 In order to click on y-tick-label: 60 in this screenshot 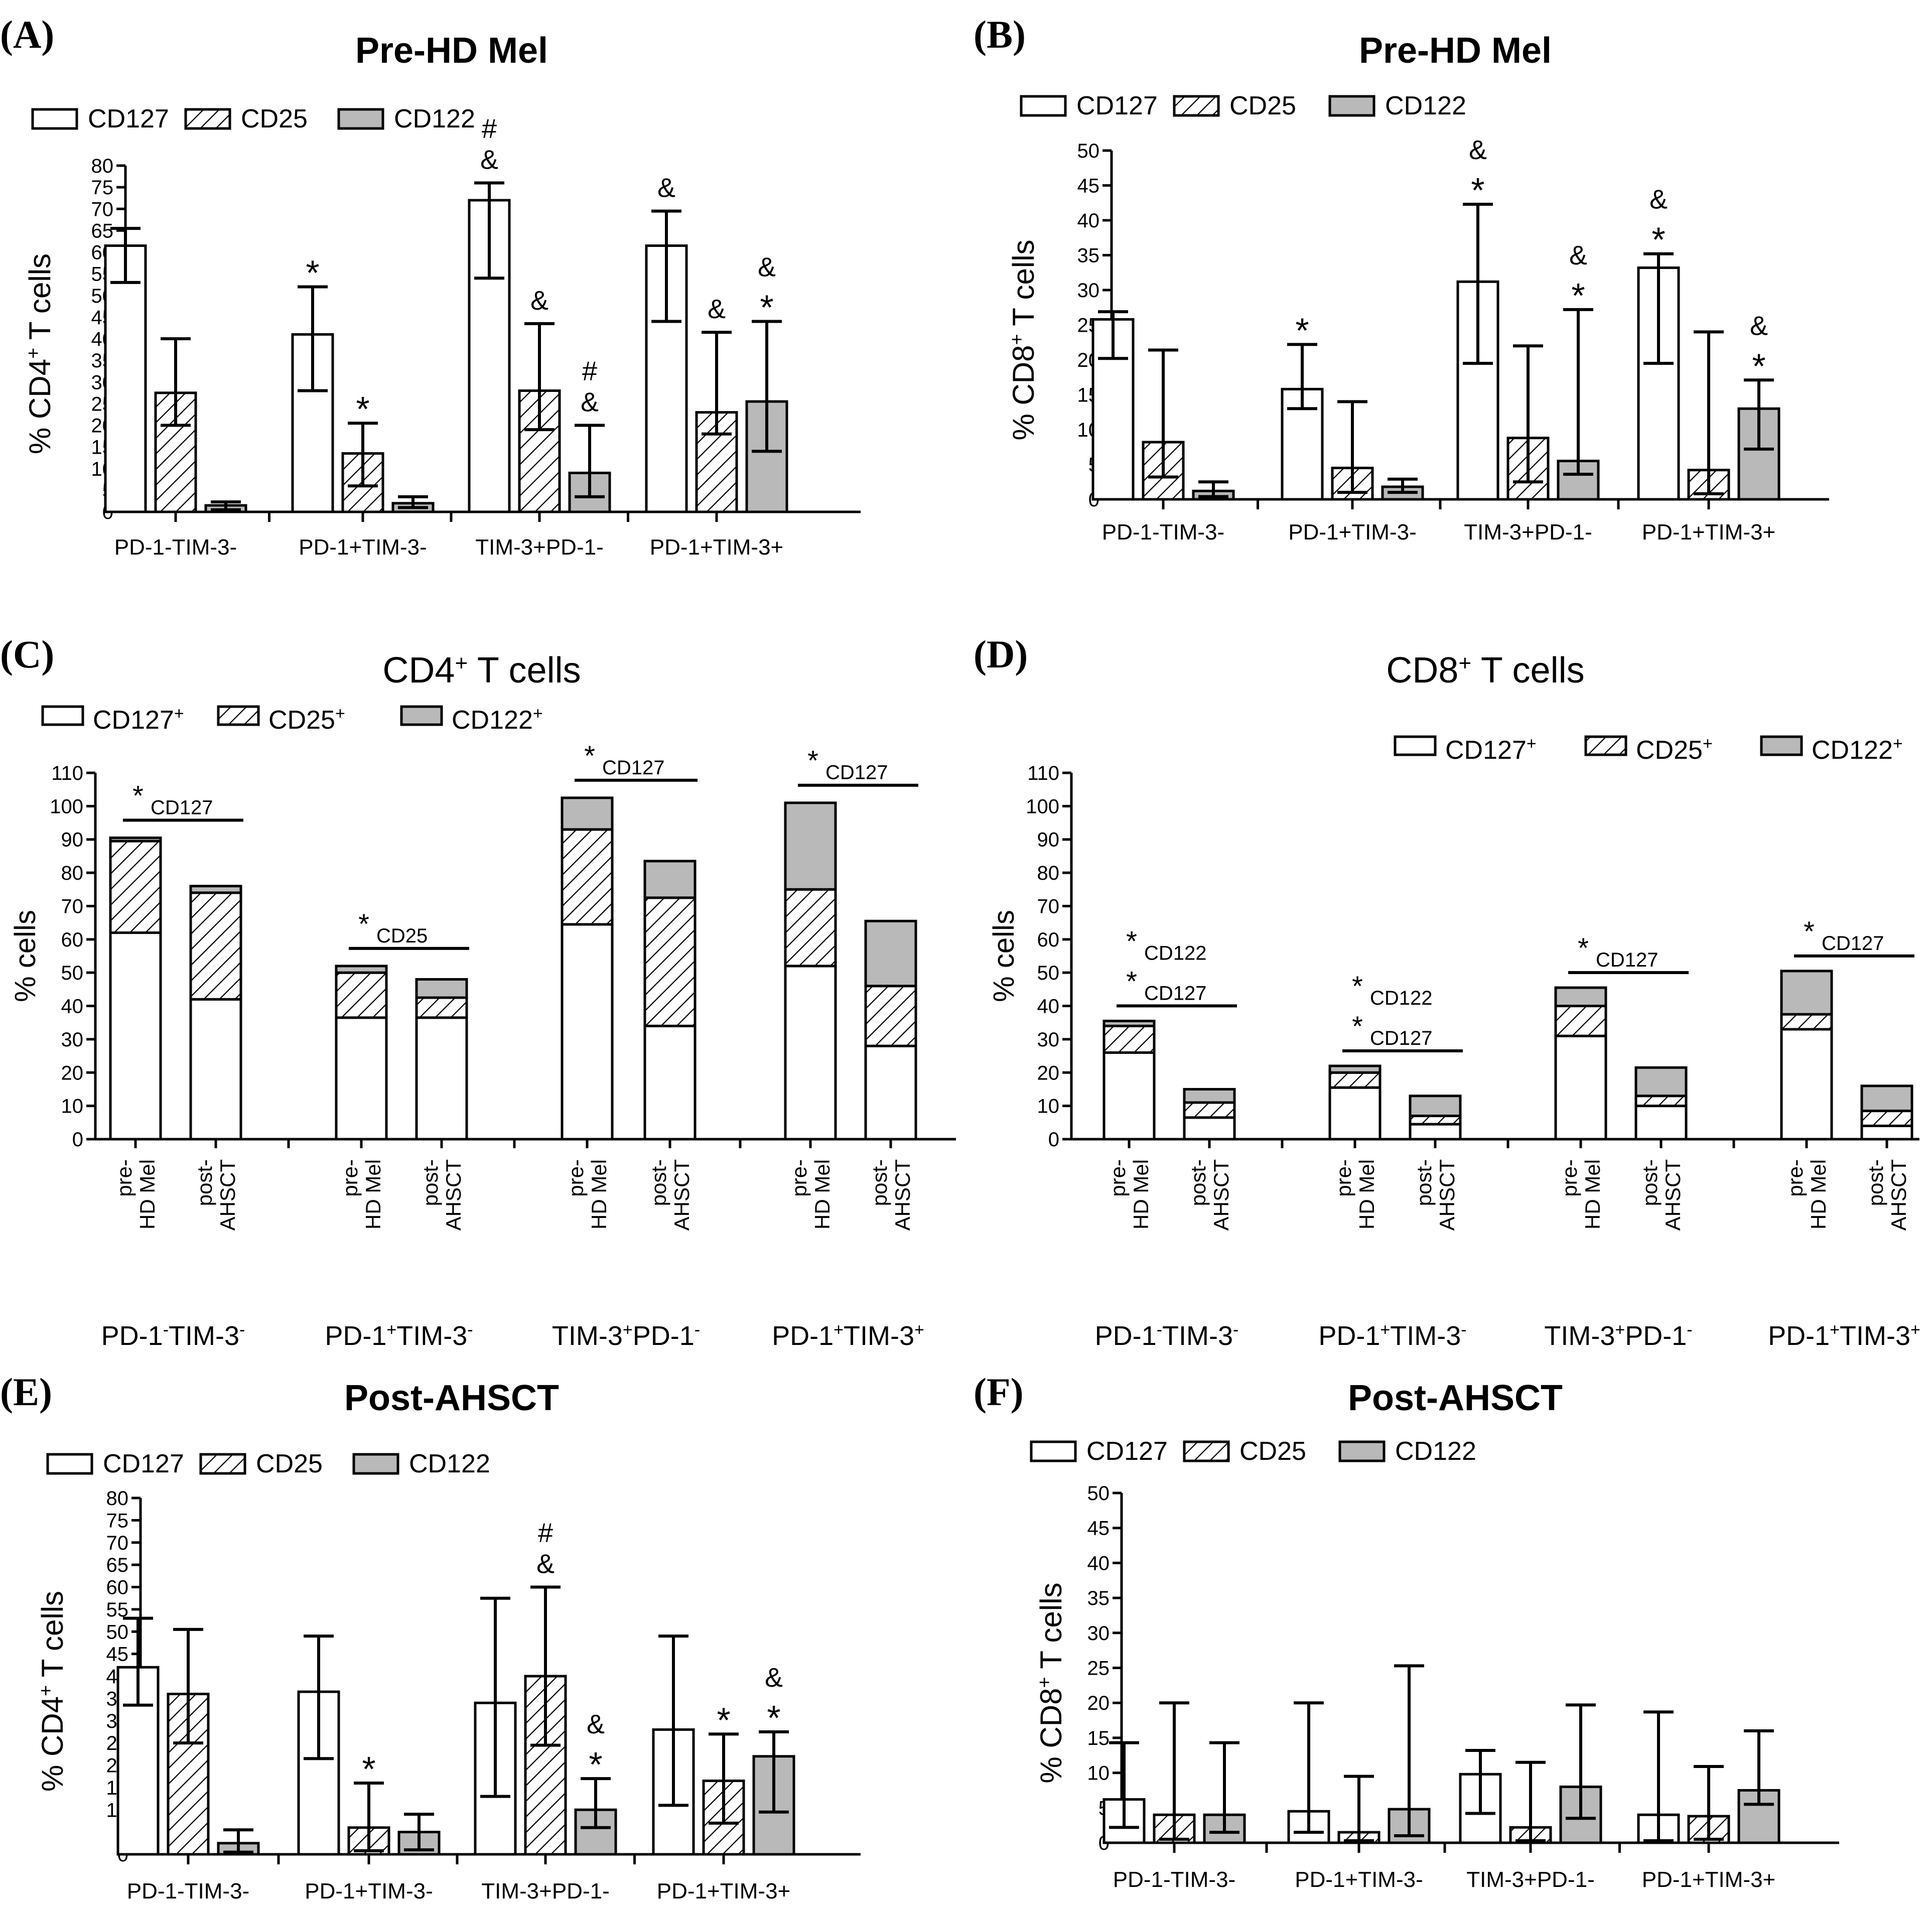, I will do `click(72, 940)`.